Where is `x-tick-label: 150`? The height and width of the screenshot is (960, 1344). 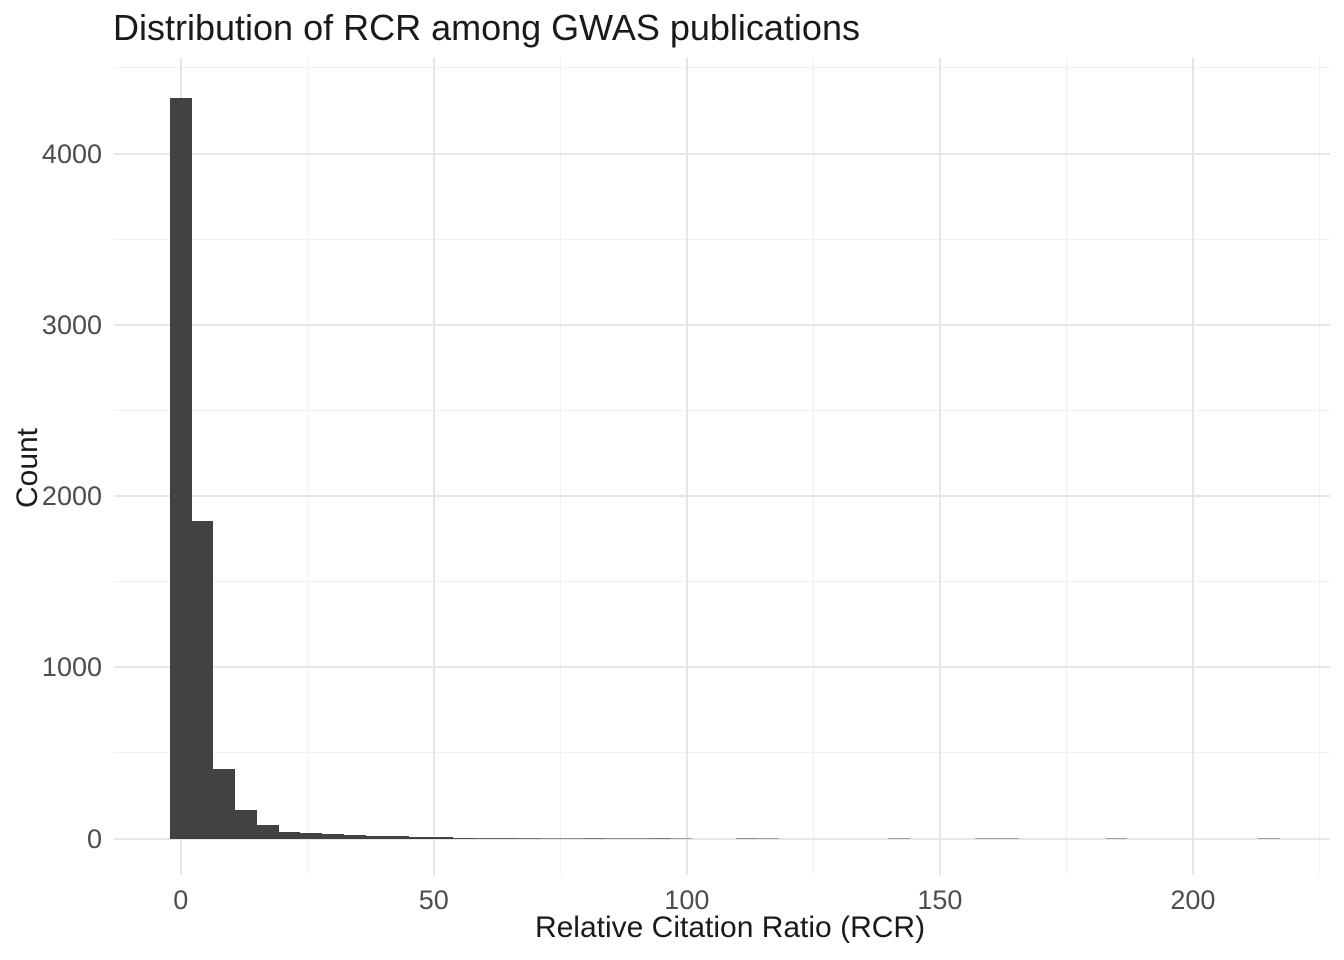 x-tick-label: 150 is located at coordinates (940, 900).